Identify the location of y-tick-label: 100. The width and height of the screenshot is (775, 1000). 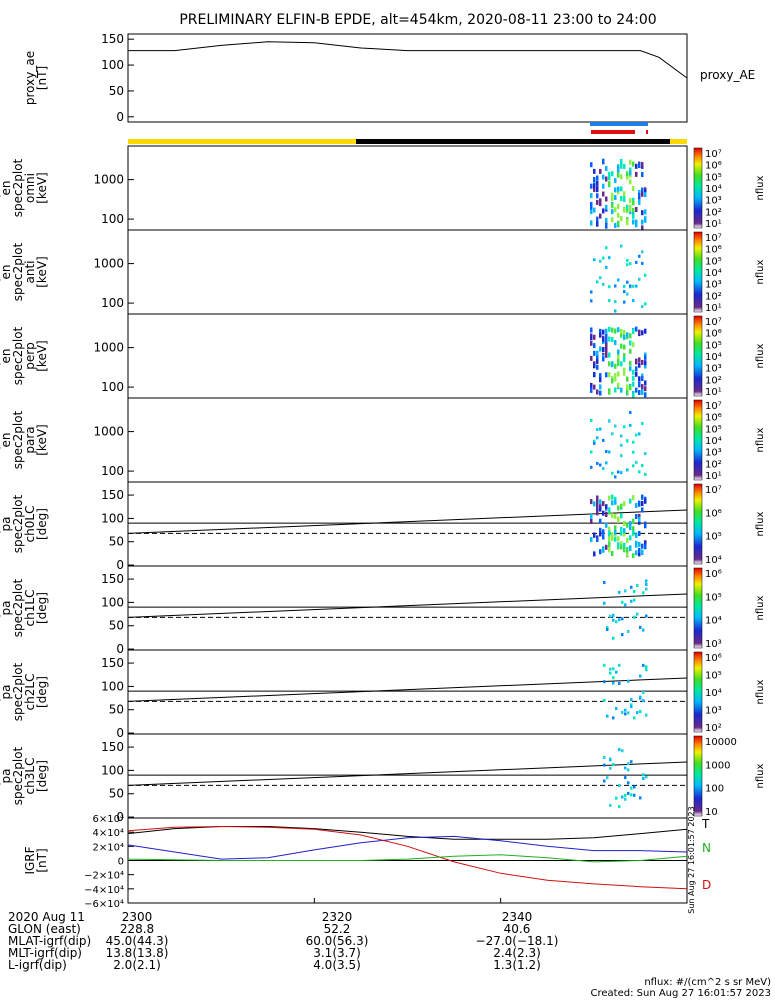
(112, 602).